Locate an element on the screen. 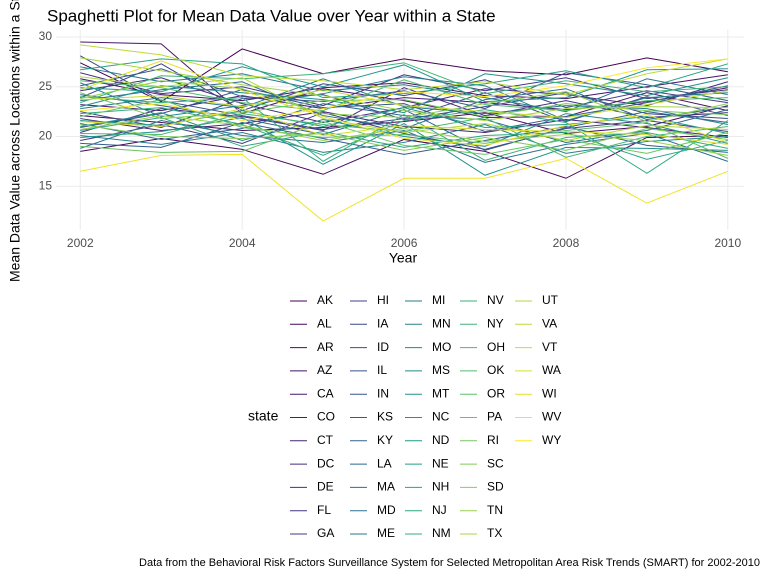  legend-label: UT is located at coordinates (550, 300).